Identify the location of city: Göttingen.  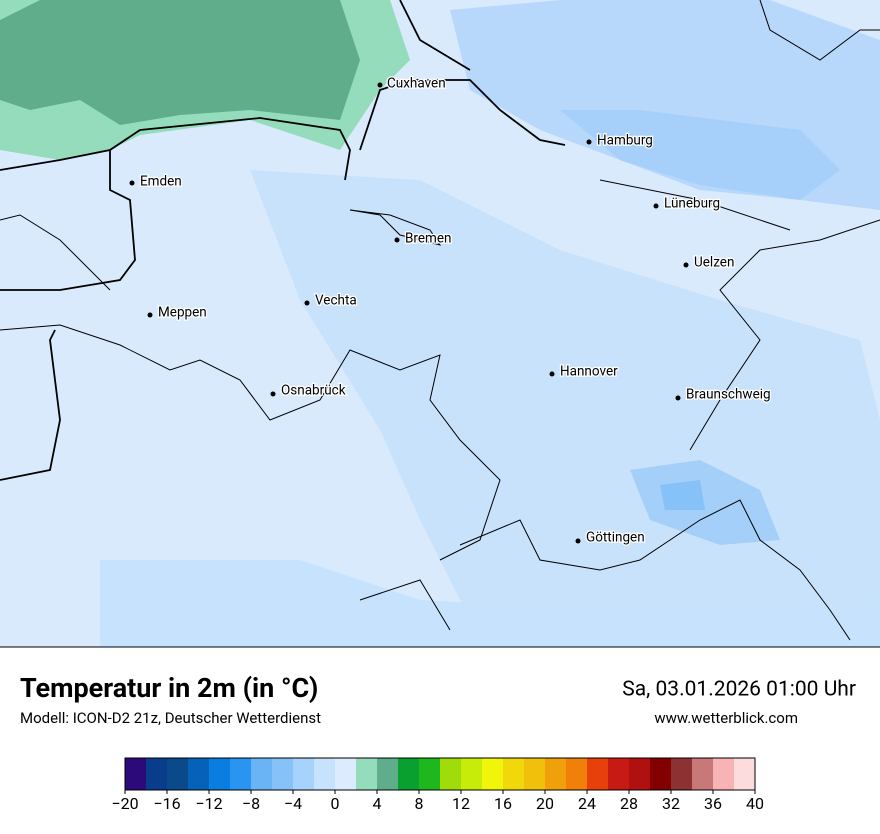
(610, 537).